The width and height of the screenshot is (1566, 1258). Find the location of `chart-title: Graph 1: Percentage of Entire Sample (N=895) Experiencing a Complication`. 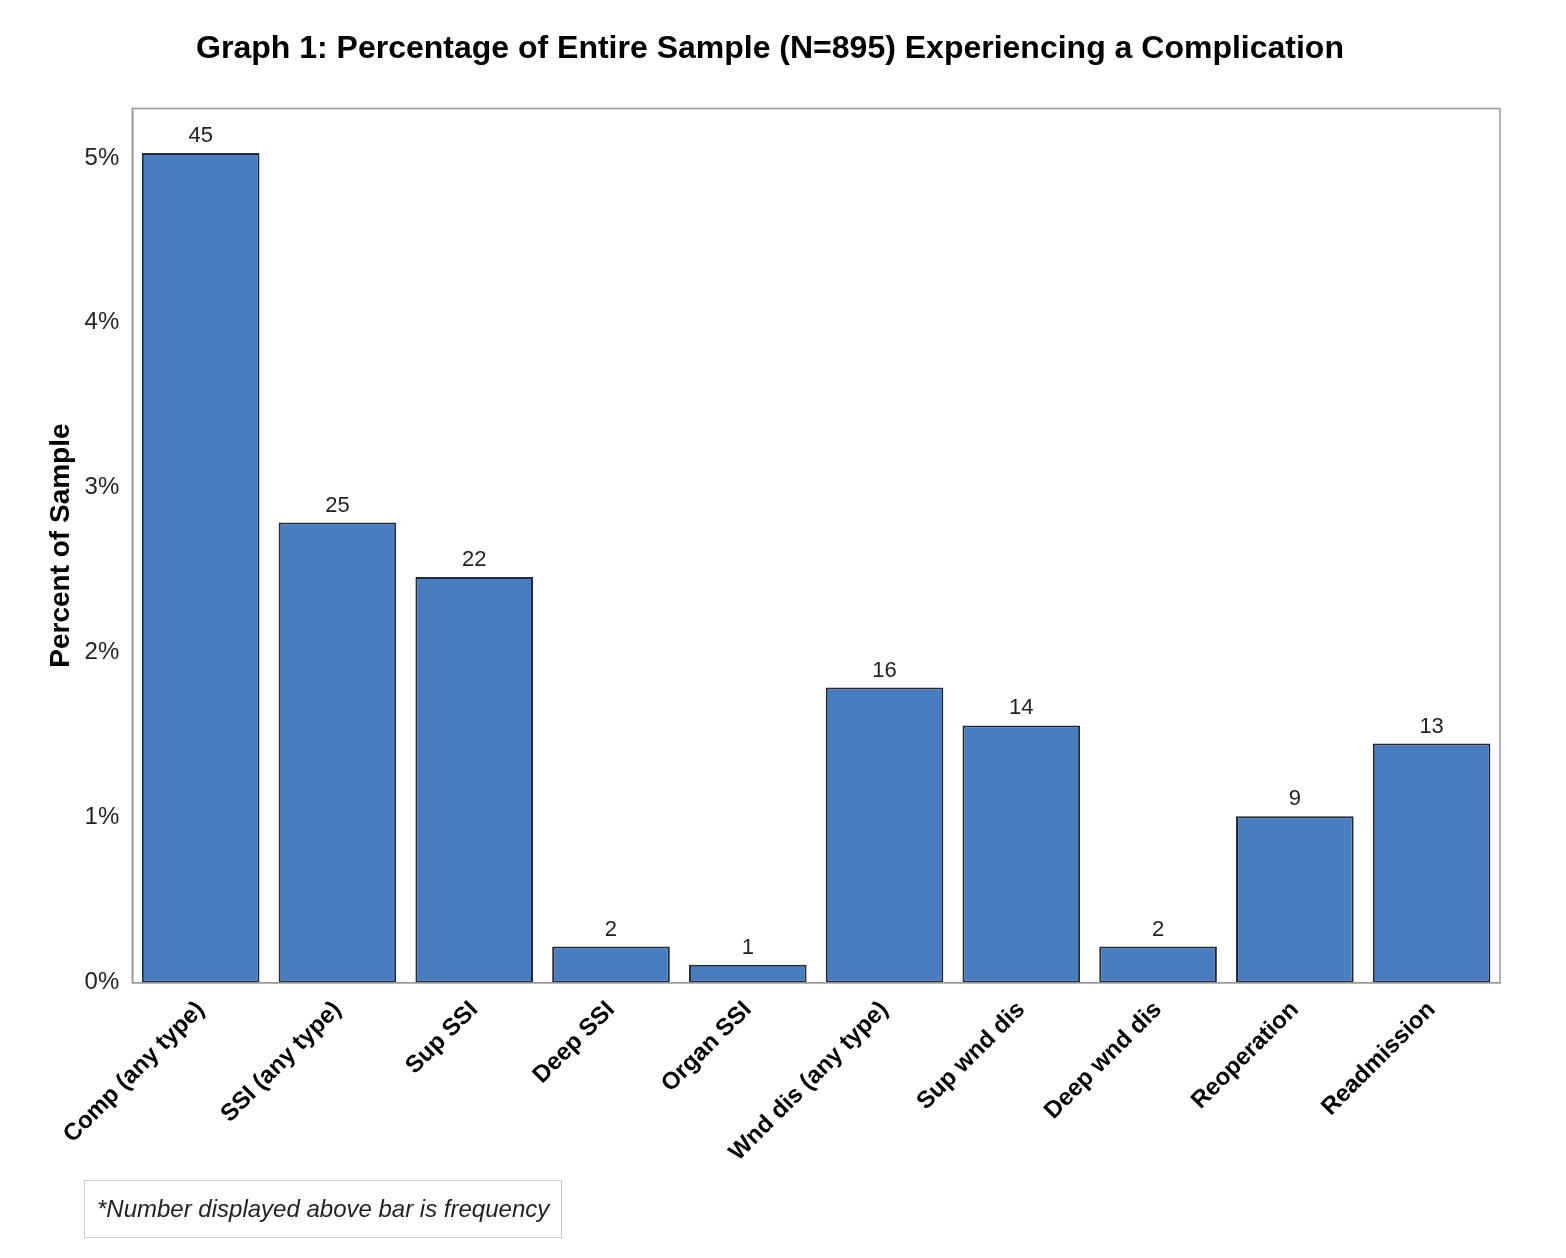

chart-title: Graph 1: Percentage of Entire Sample (N=895) Experiencing a Complication is located at coordinates (770, 47).